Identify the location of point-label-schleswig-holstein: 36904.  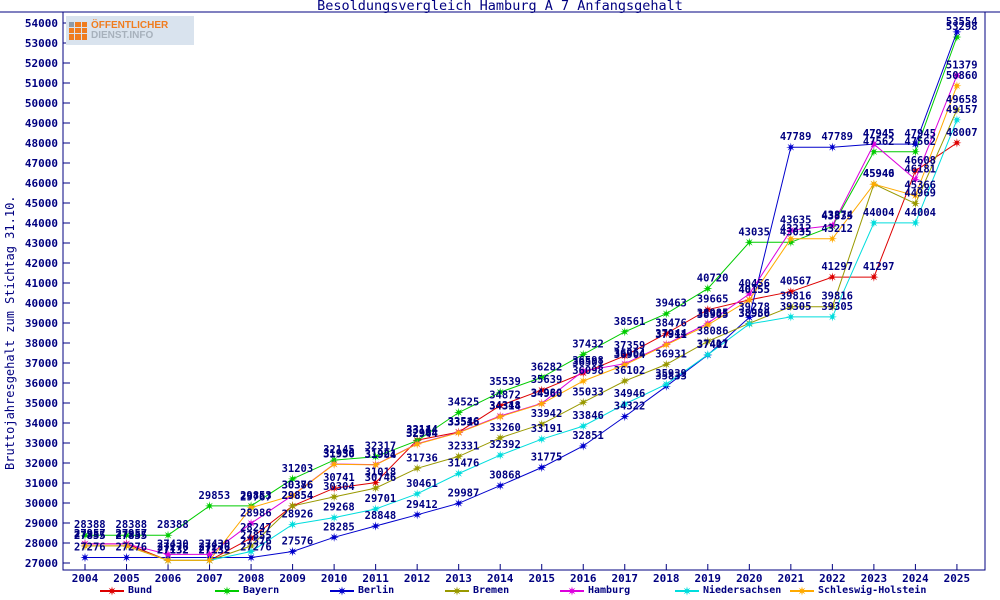
(630, 355).